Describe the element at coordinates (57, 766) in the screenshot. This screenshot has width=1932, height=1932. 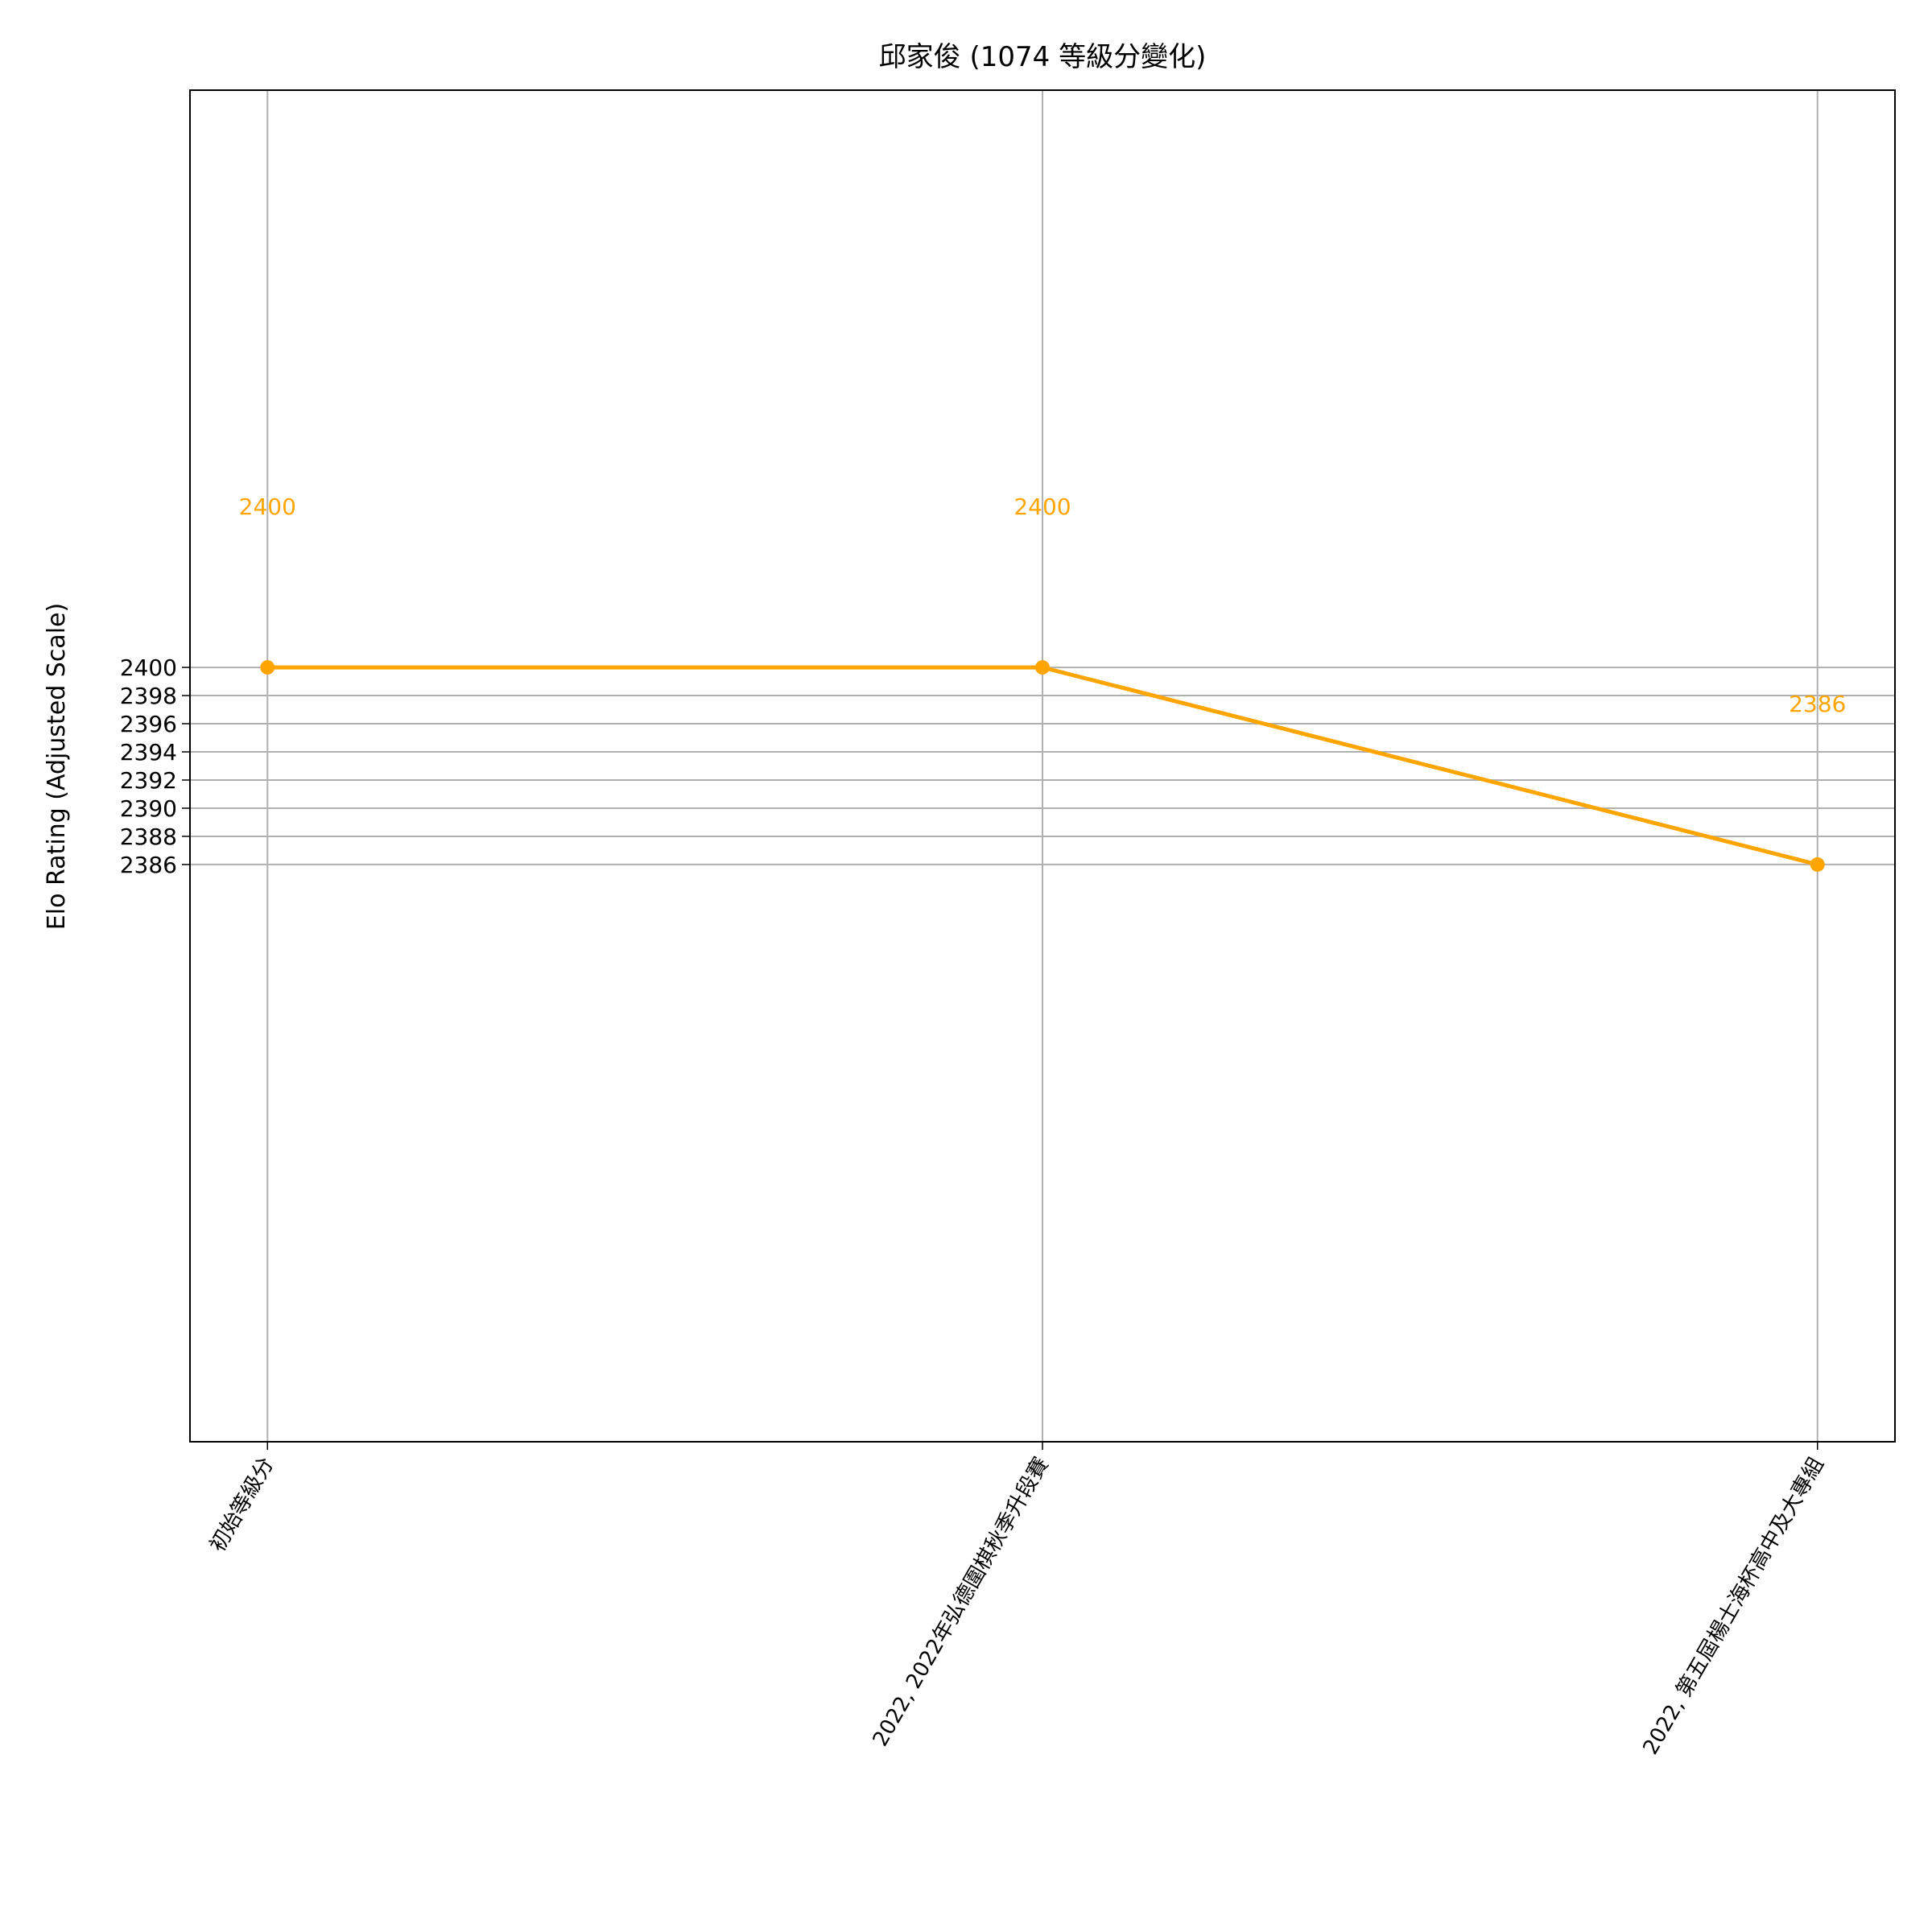
I see `y-axis-label: Elo Rating (Adjusted Scale)` at that location.